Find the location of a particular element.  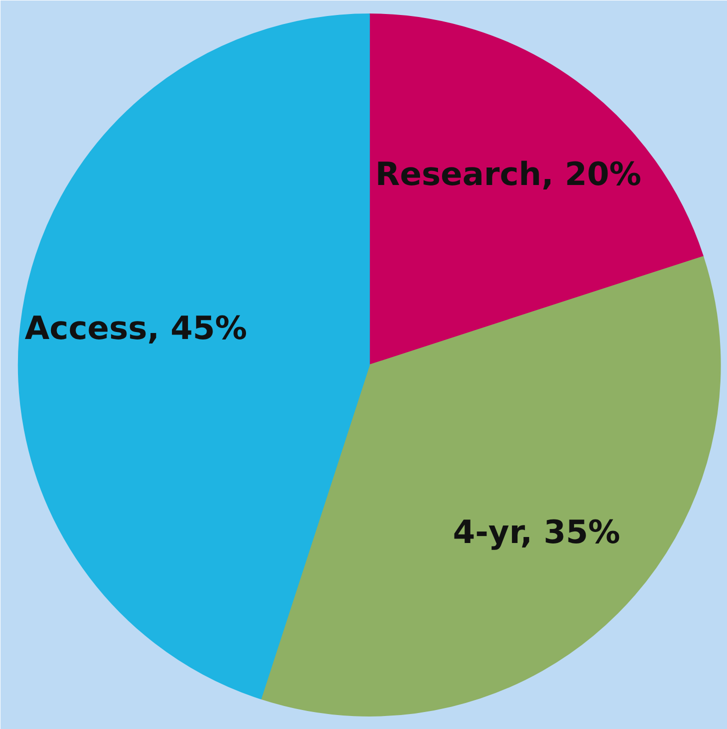

slice-label: Research, 20% is located at coordinates (508, 174).